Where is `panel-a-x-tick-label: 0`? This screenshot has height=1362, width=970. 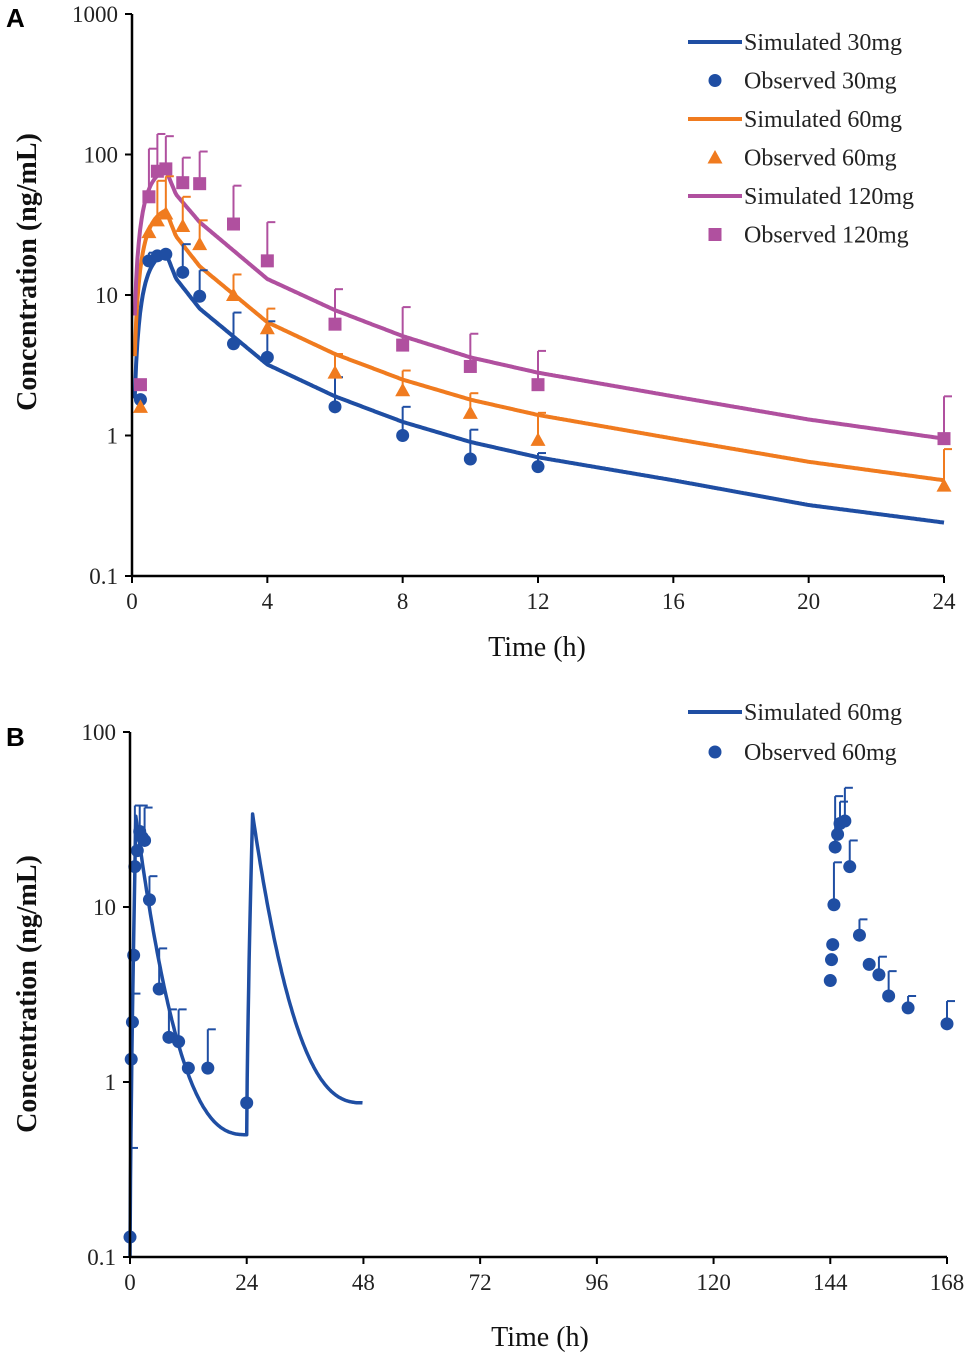 panel-a-x-tick-label: 0 is located at coordinates (132, 601).